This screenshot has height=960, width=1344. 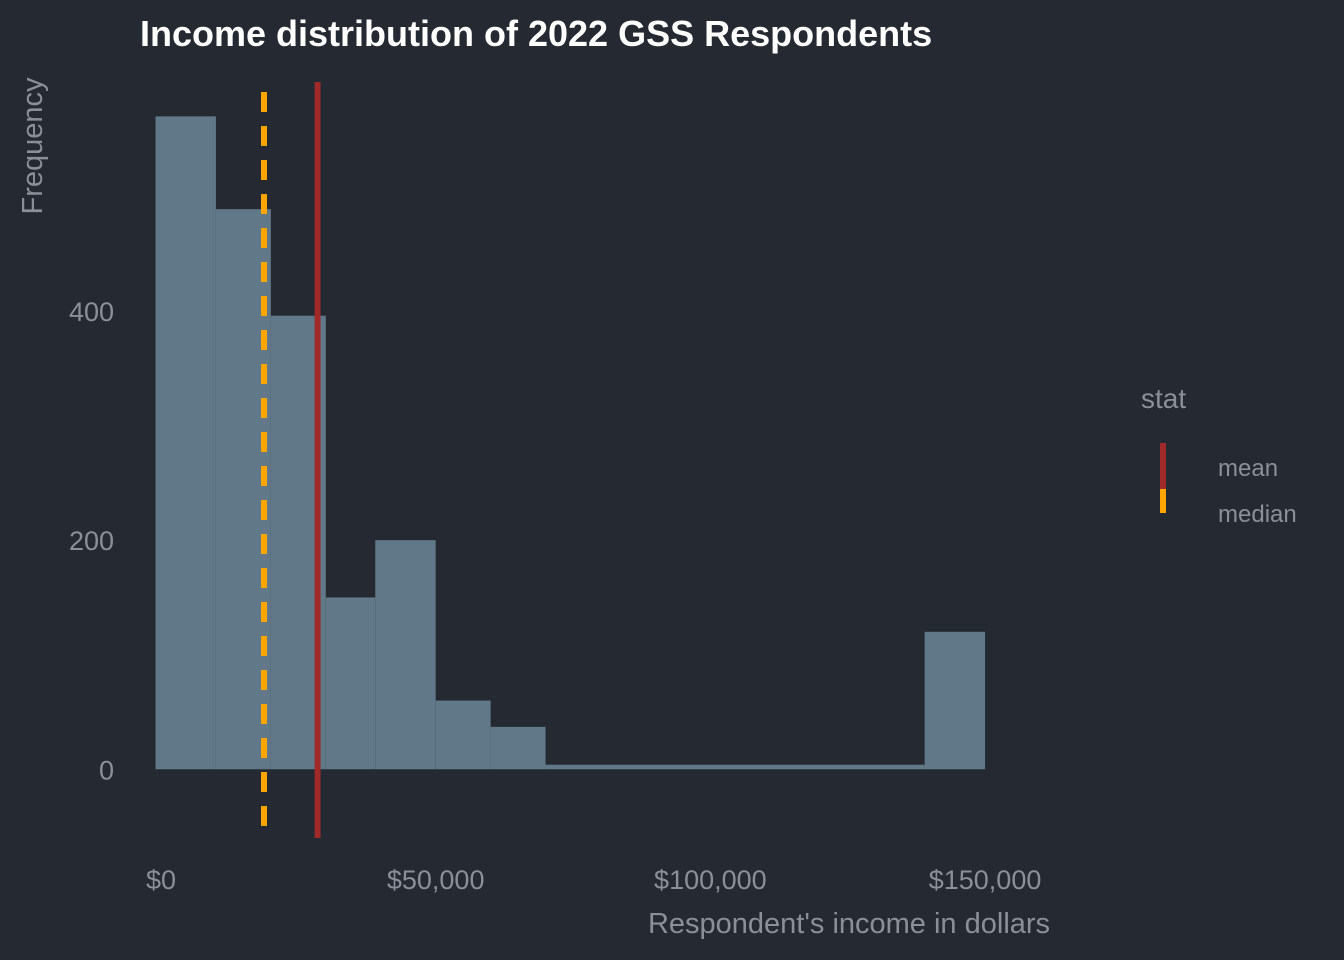 I want to click on y-tick-labels: 0 200 400, so click(x=91, y=541).